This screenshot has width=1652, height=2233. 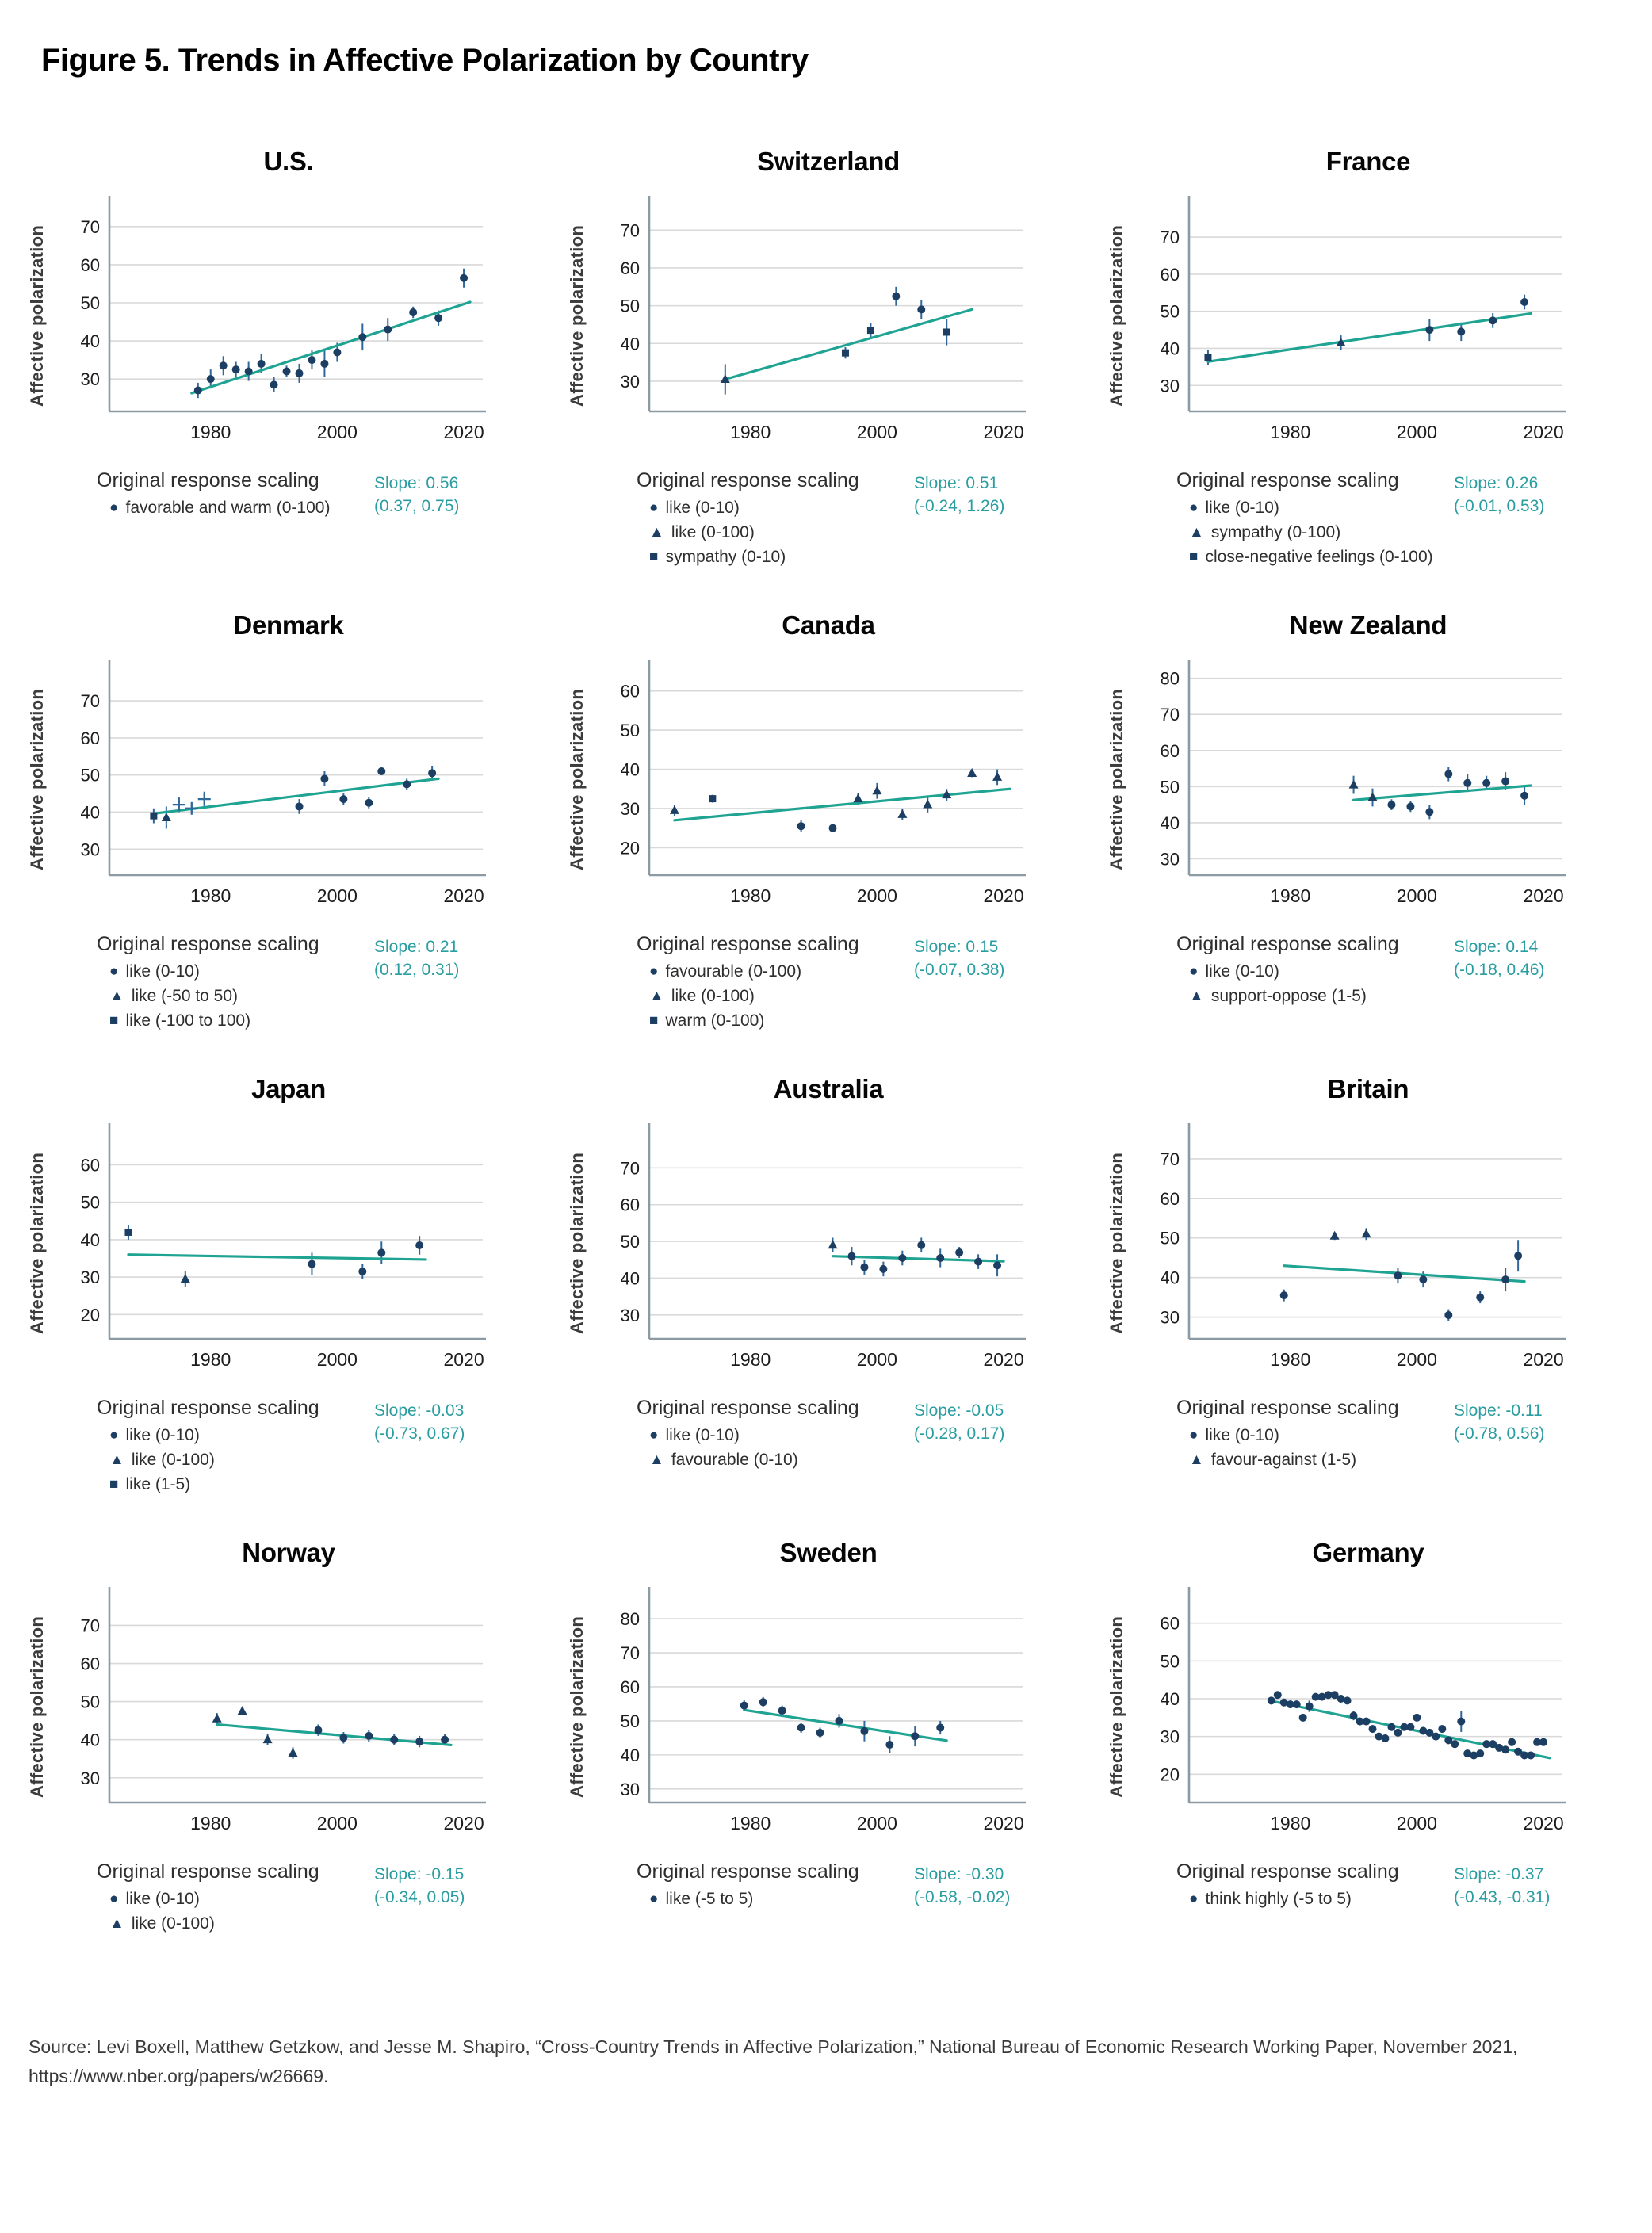 I want to click on legend-item: ▲ like (0-100), so click(x=242, y=1460).